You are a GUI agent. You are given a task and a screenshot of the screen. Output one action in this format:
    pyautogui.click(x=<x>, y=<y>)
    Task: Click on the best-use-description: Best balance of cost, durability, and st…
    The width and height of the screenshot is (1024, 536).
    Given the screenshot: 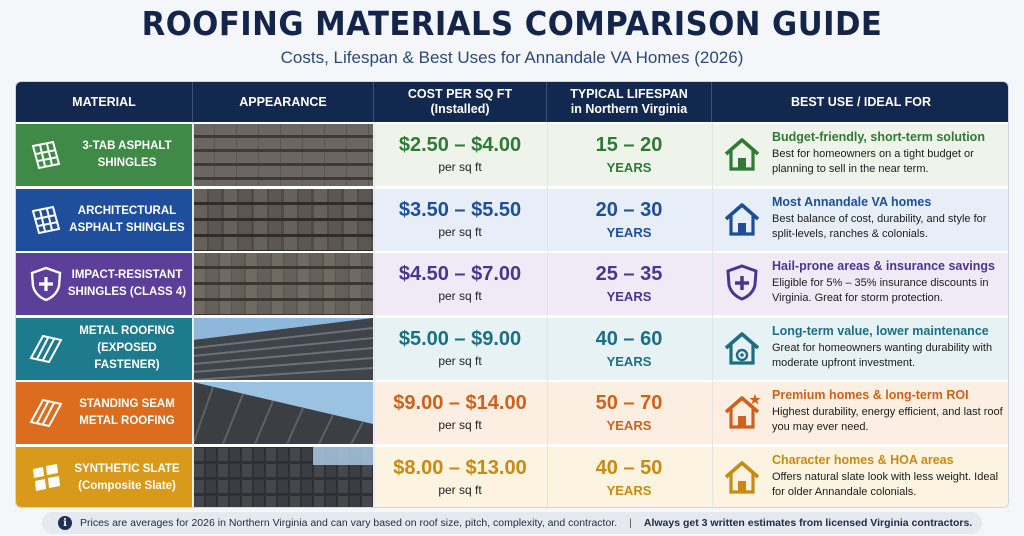 What is the action you would take?
    pyautogui.click(x=879, y=226)
    